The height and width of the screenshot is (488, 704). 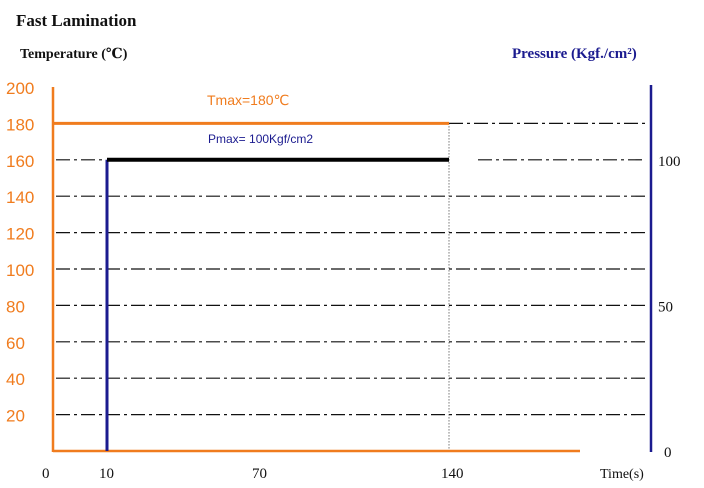 What do you see at coordinates (46, 474) in the screenshot?
I see `x-tick-label: 0` at bounding box center [46, 474].